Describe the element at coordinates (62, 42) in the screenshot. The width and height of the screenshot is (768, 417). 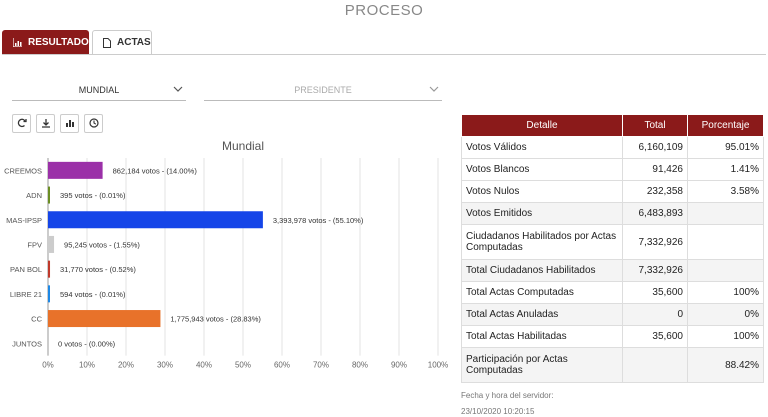
I see `tab-resultados-label: RESULTADOS` at that location.